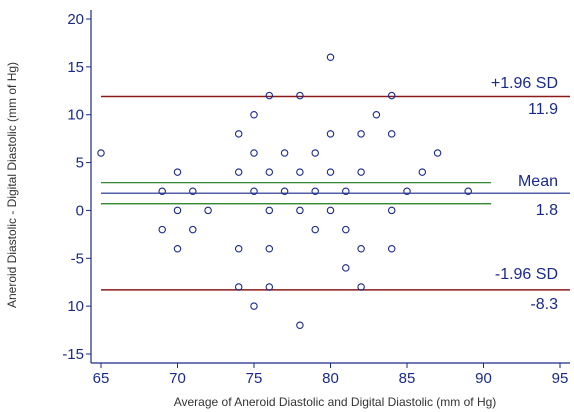 The image size is (574, 412). I want to click on x-tick-label: 80, so click(330, 378).